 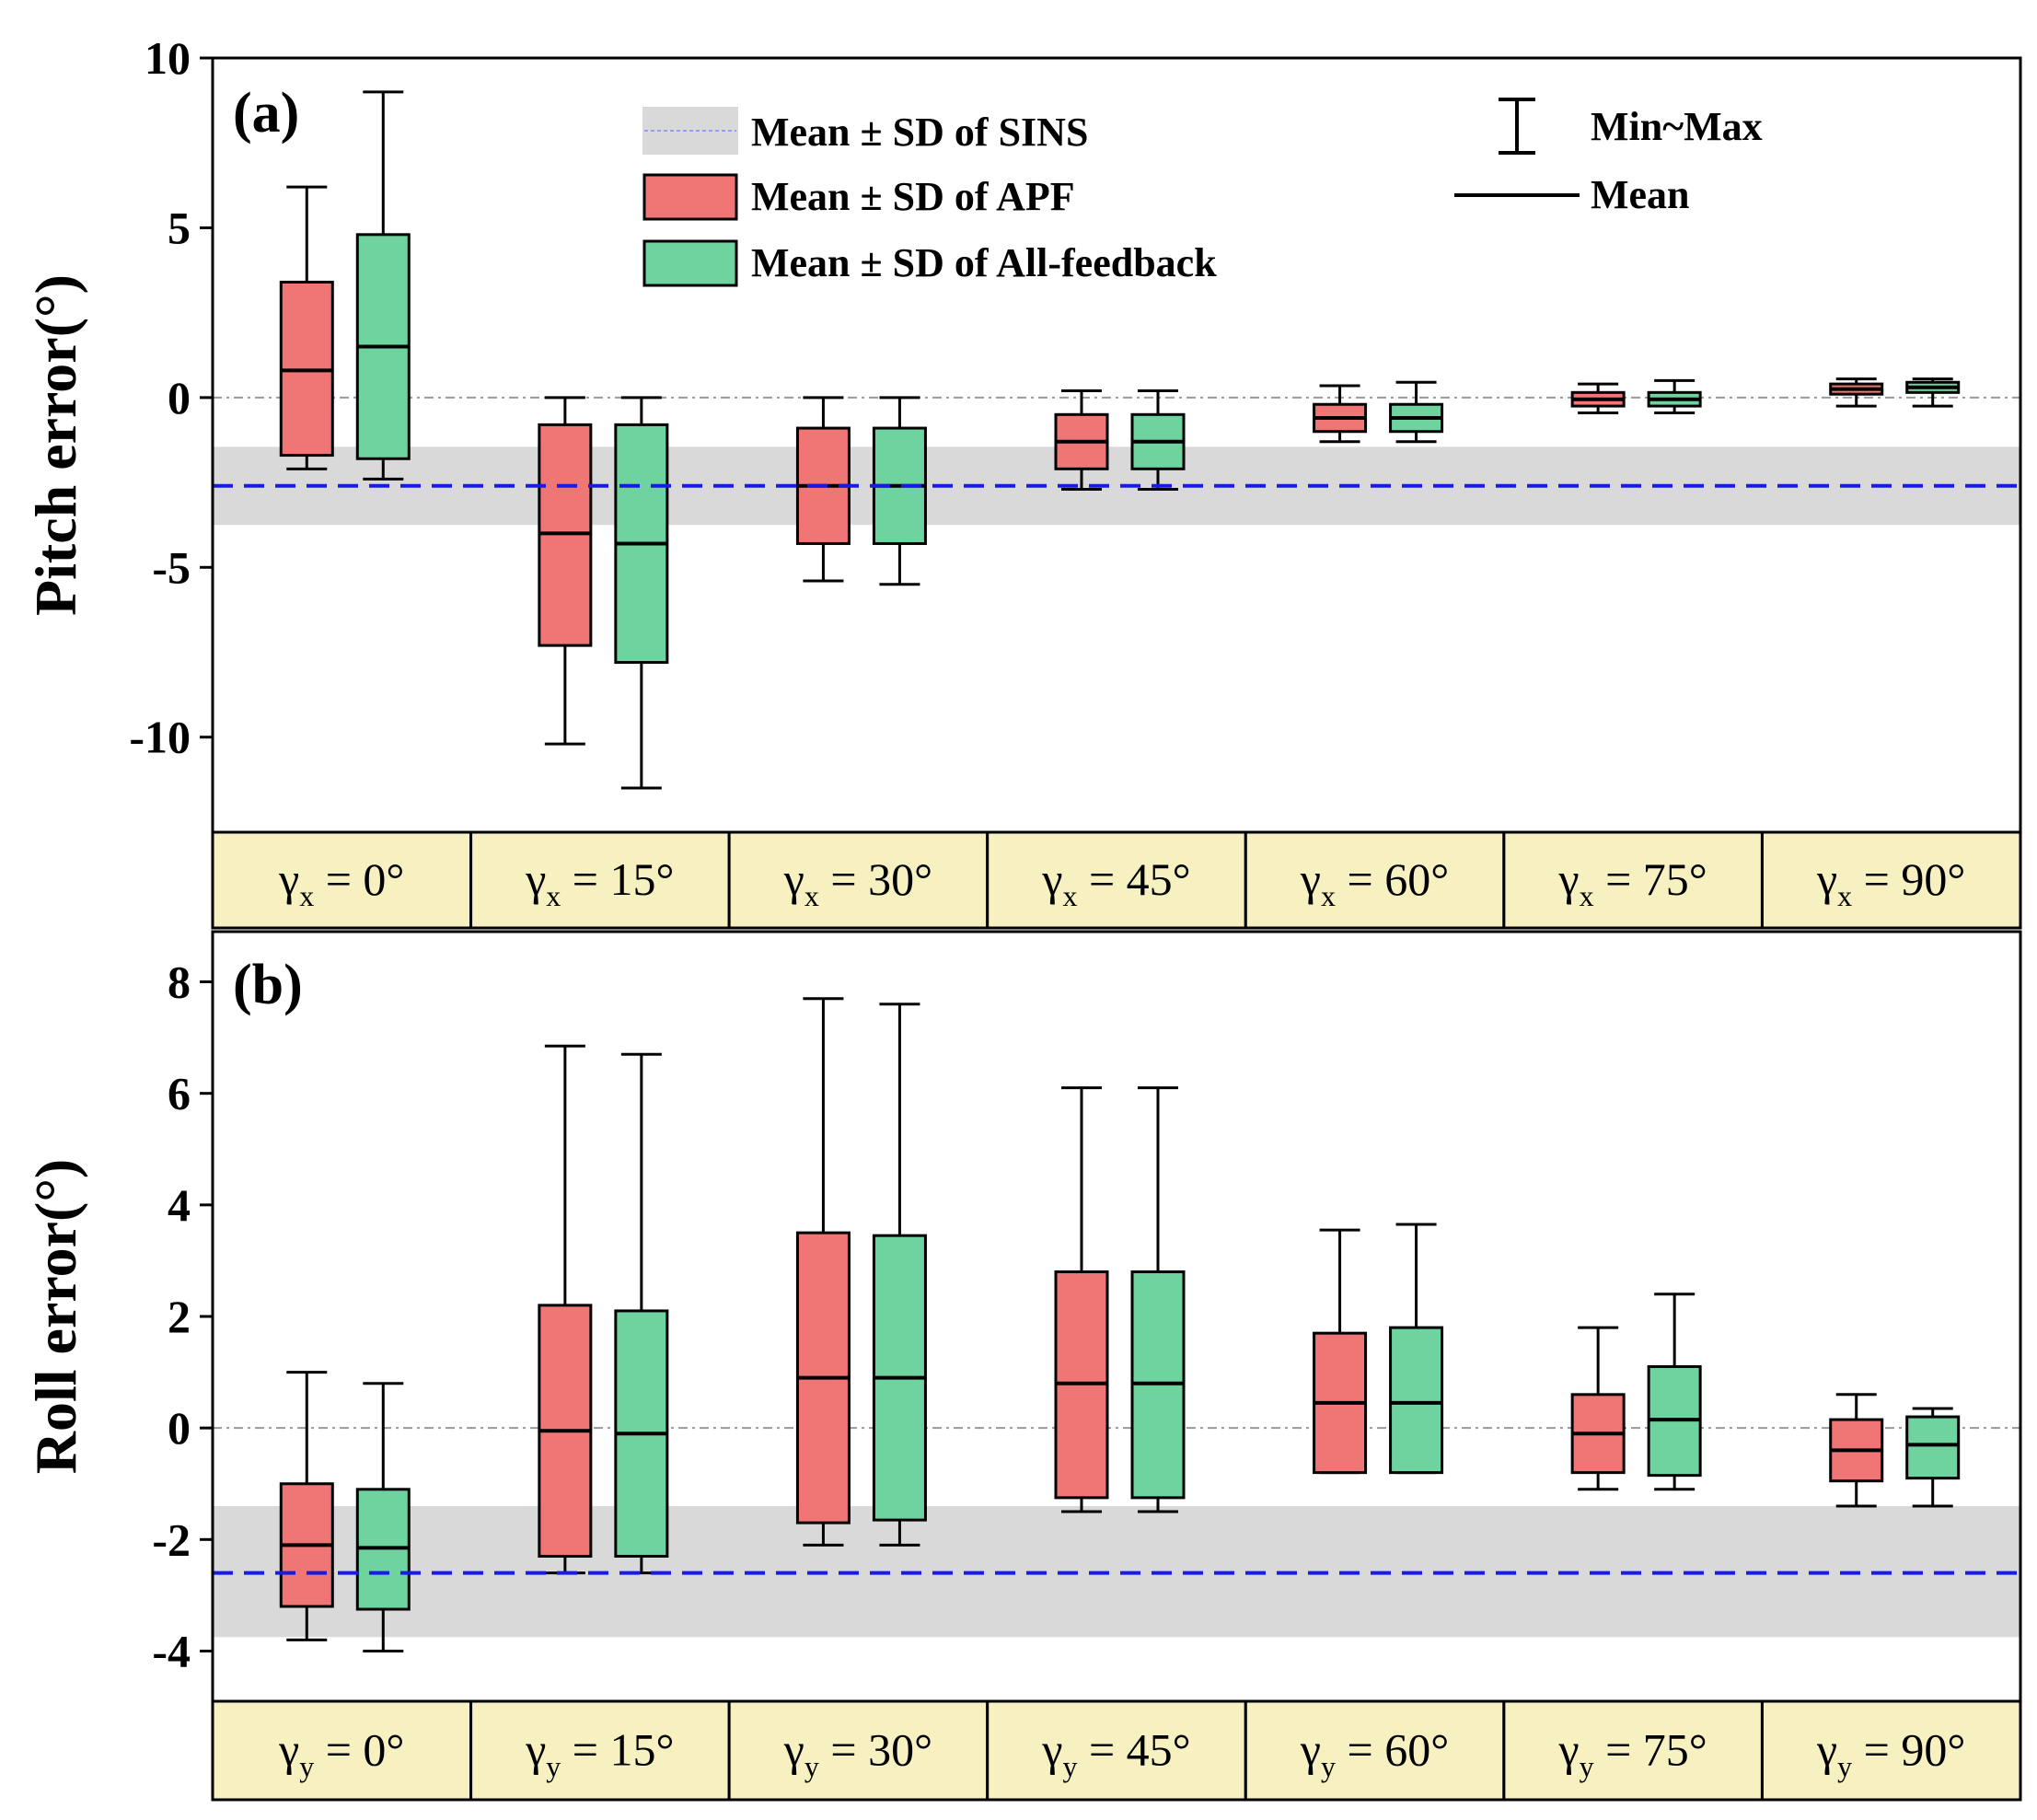 I want to click on category-cell-4: γx = 60°, so click(x=1375, y=880).